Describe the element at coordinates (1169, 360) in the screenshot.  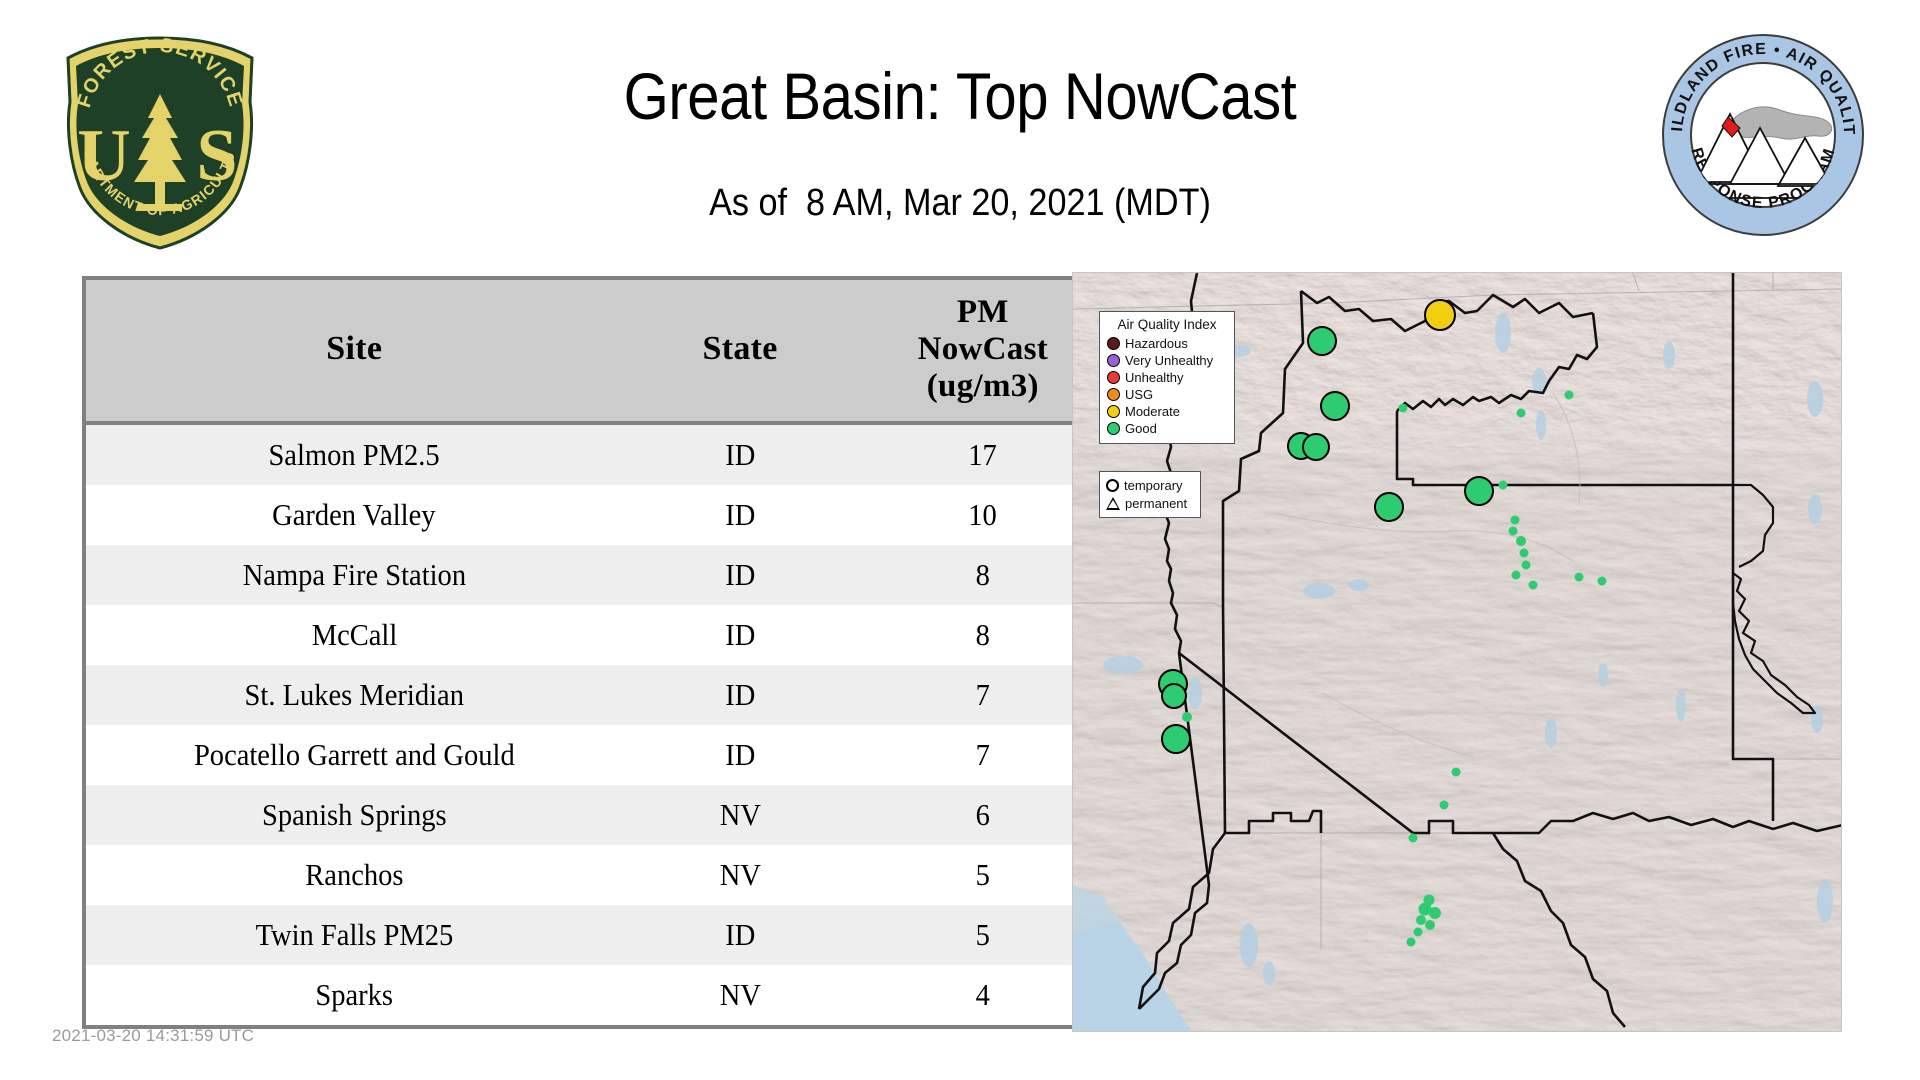
I see `aqi-legend-label: Very Unhealthy` at that location.